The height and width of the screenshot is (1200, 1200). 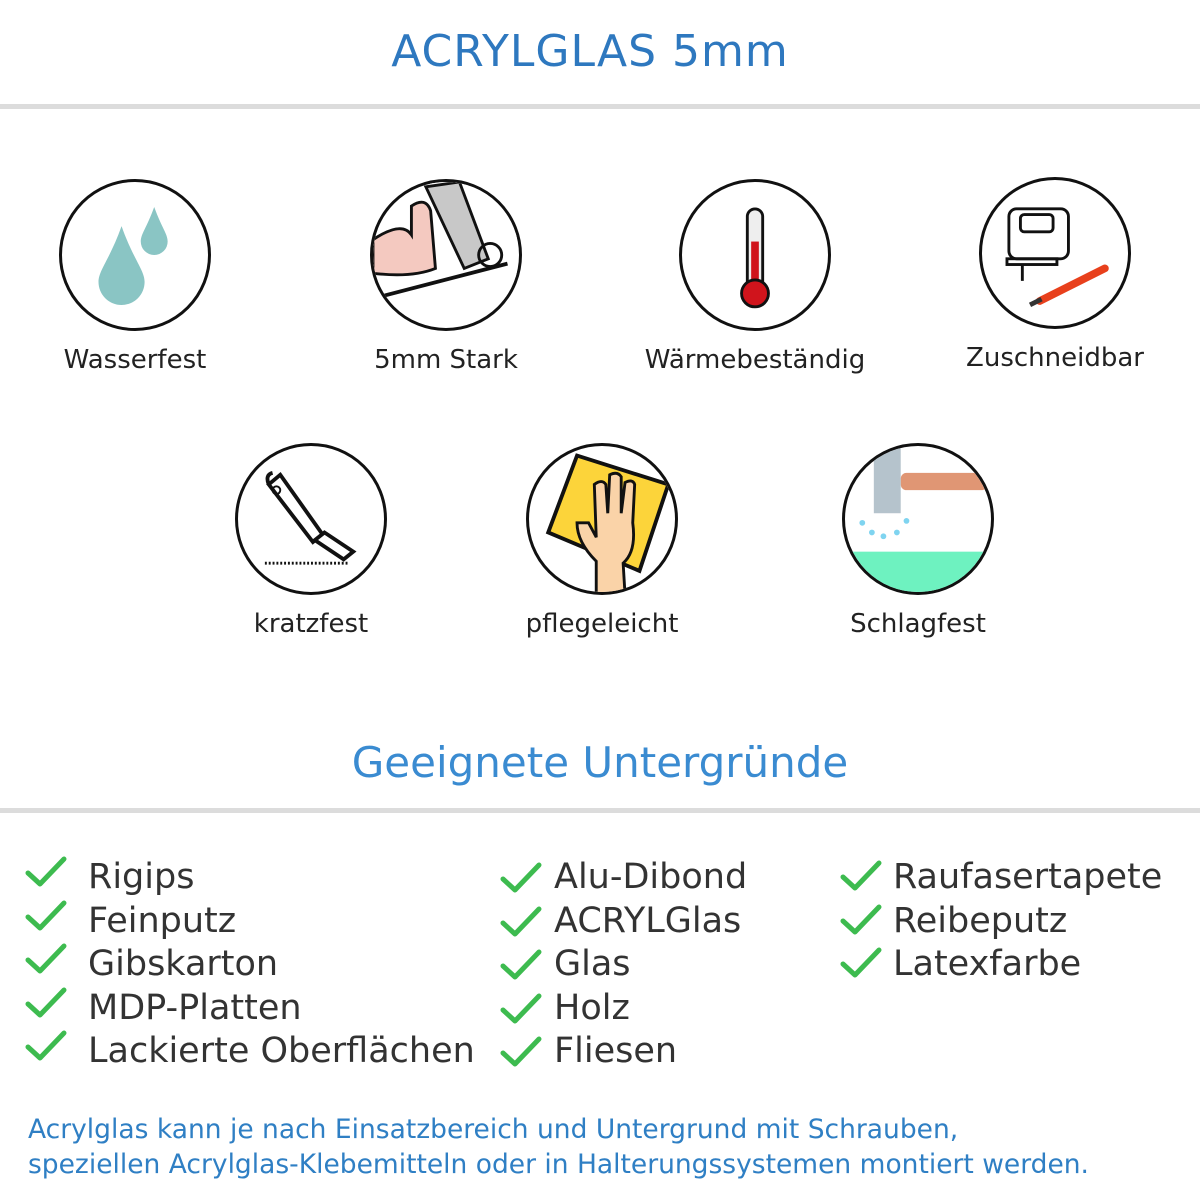 What do you see at coordinates (195, 1007) in the screenshot?
I see `surface-item: MDP-Platten` at bounding box center [195, 1007].